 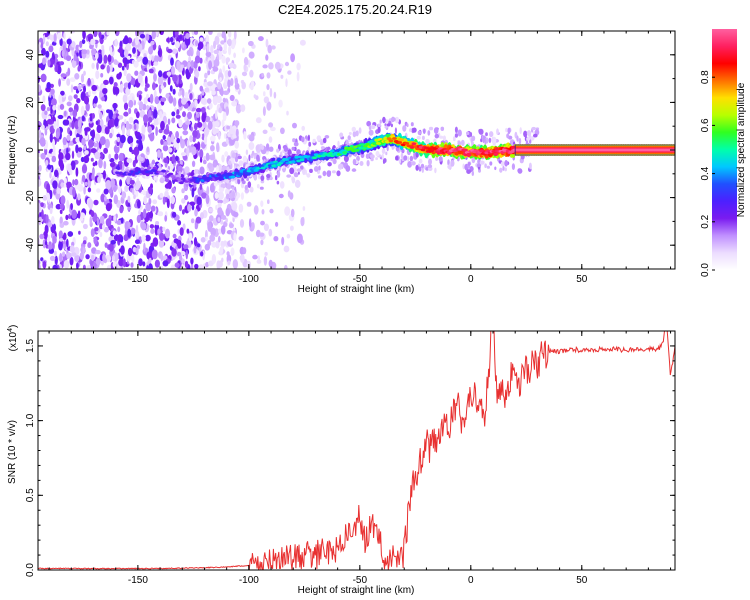 I want to click on x-tick-label: -150, so click(x=138, y=279).